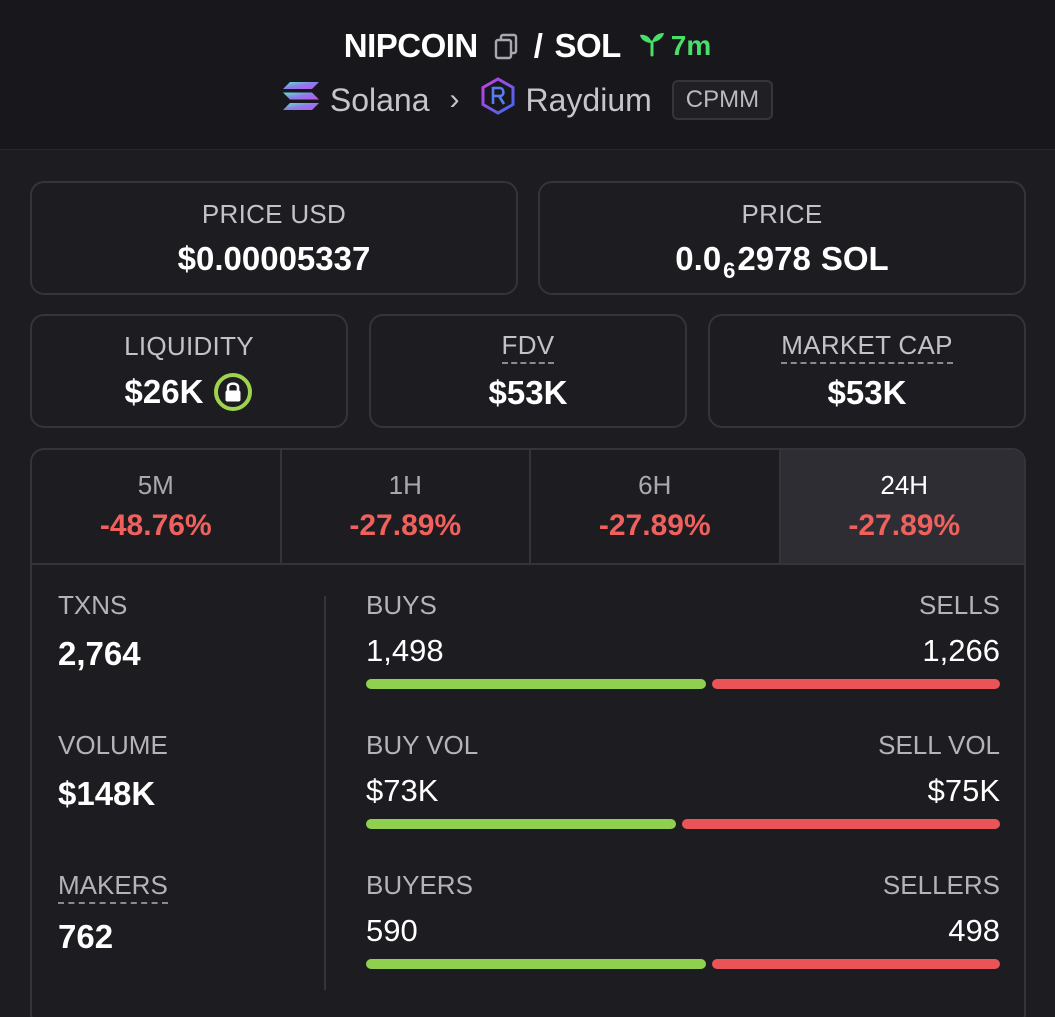 The image size is (1055, 1017). What do you see at coordinates (587, 45) in the screenshot?
I see `quote-token-symbol: SOL` at bounding box center [587, 45].